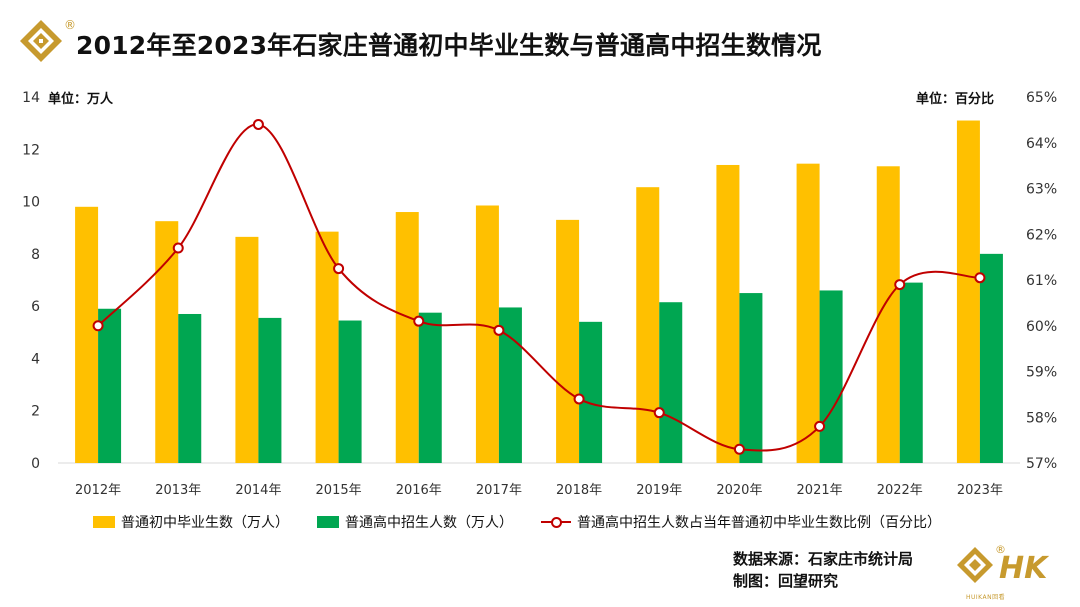 The width and height of the screenshot is (1080, 607). I want to click on huikan-brand-logo-icon: HK ®, so click(1003, 564).